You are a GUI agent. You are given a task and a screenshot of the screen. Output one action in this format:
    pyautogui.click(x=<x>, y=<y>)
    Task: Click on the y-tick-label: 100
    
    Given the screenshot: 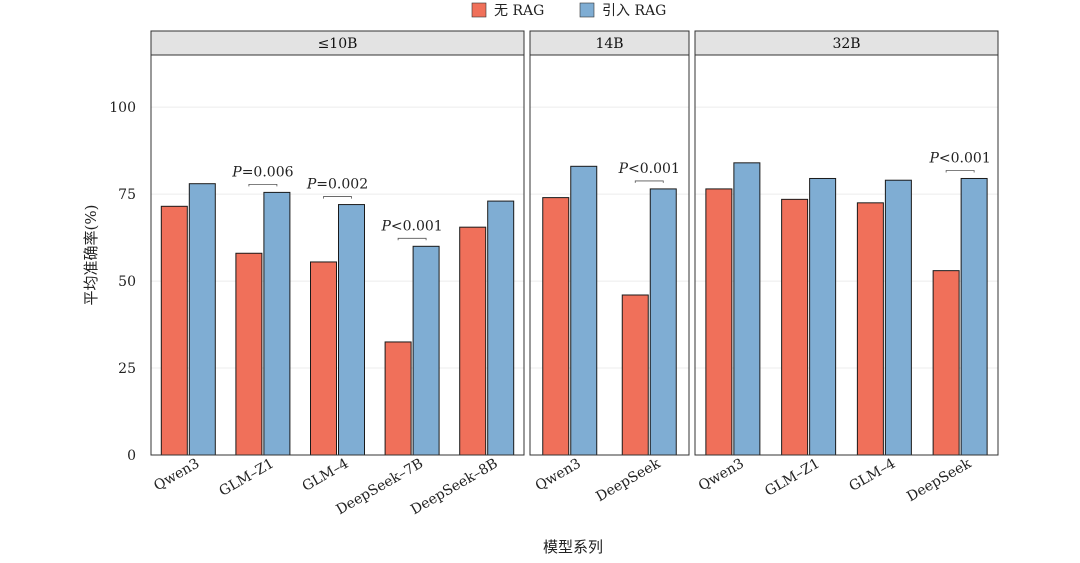 What is the action you would take?
    pyautogui.click(x=122, y=108)
    